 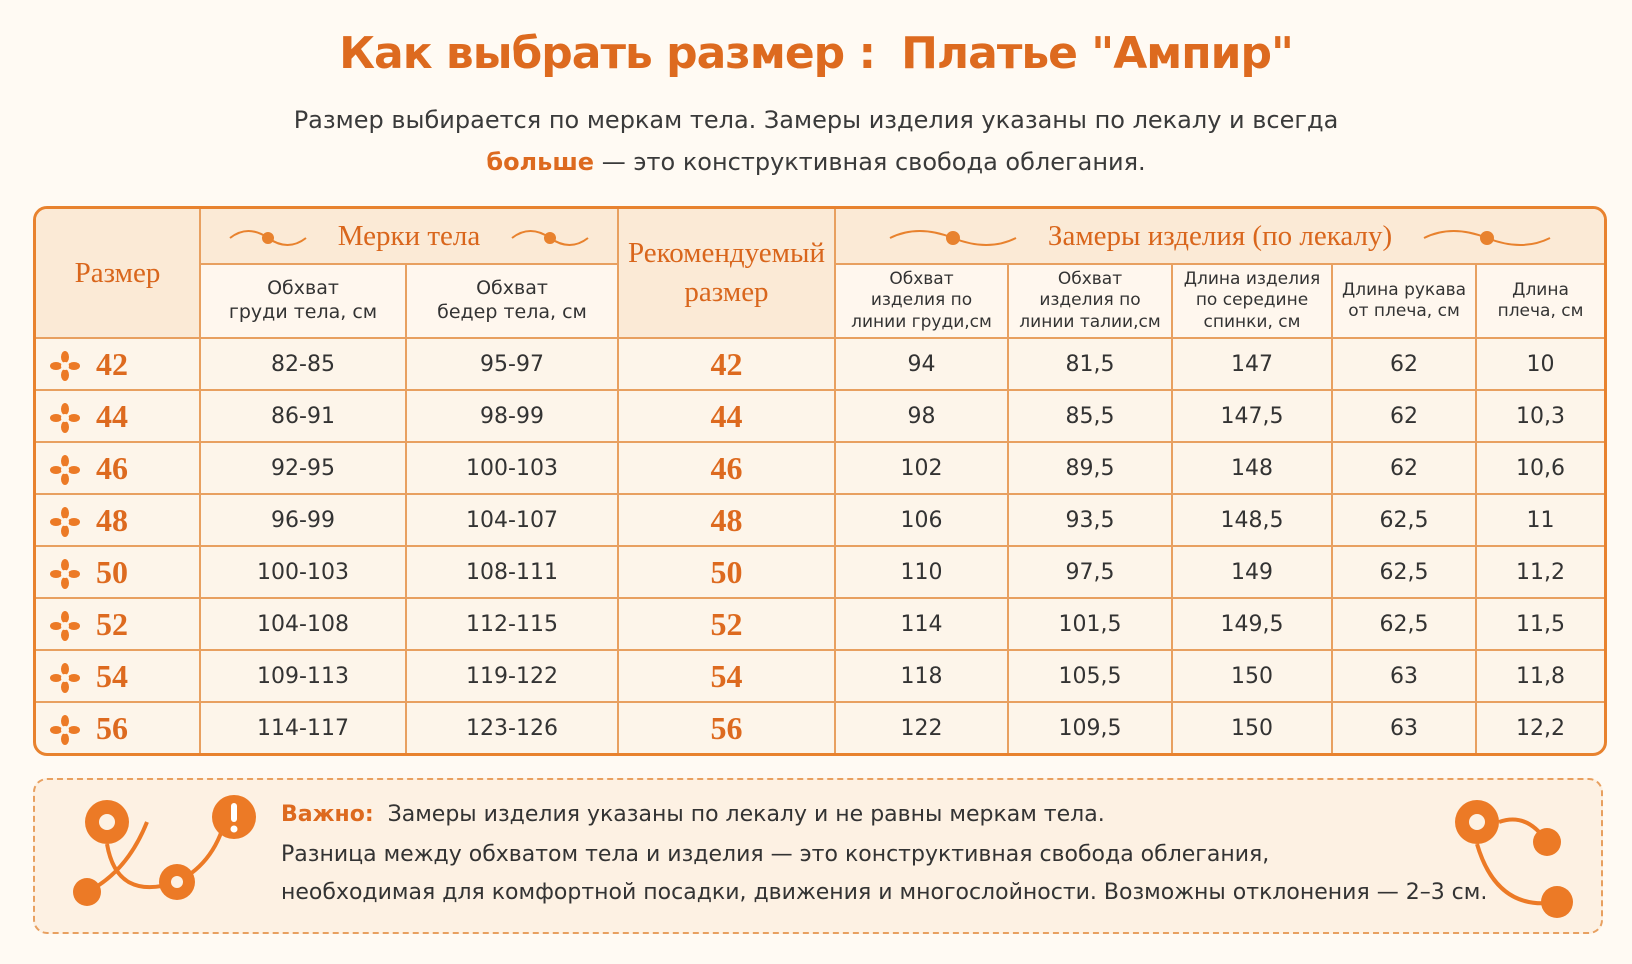 I want to click on cell-text: 11, so click(x=1540, y=520).